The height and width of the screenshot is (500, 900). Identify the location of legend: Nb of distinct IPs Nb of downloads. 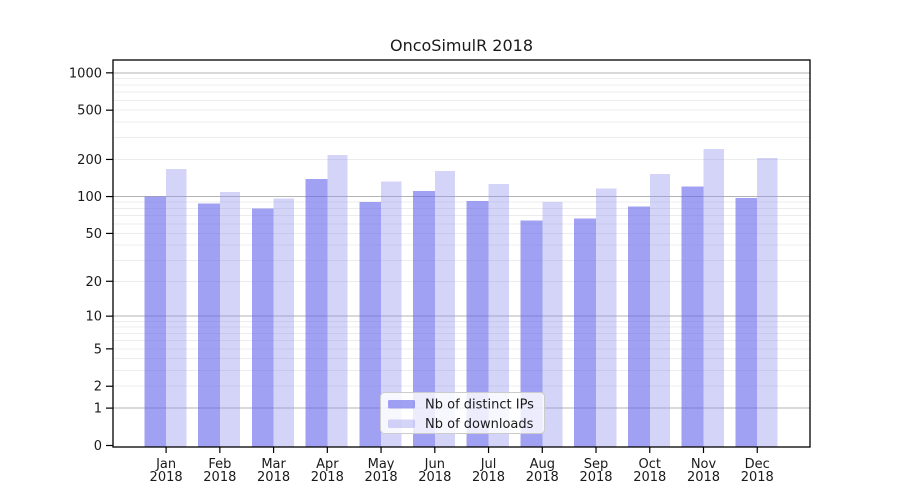
(462, 413).